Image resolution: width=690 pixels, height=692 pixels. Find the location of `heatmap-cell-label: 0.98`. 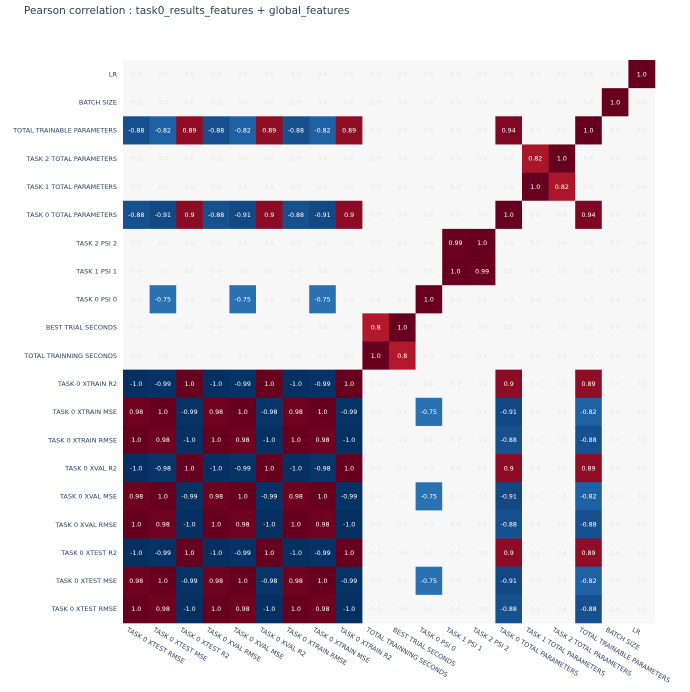

heatmap-cell-label: 0.98 is located at coordinates (322, 440).